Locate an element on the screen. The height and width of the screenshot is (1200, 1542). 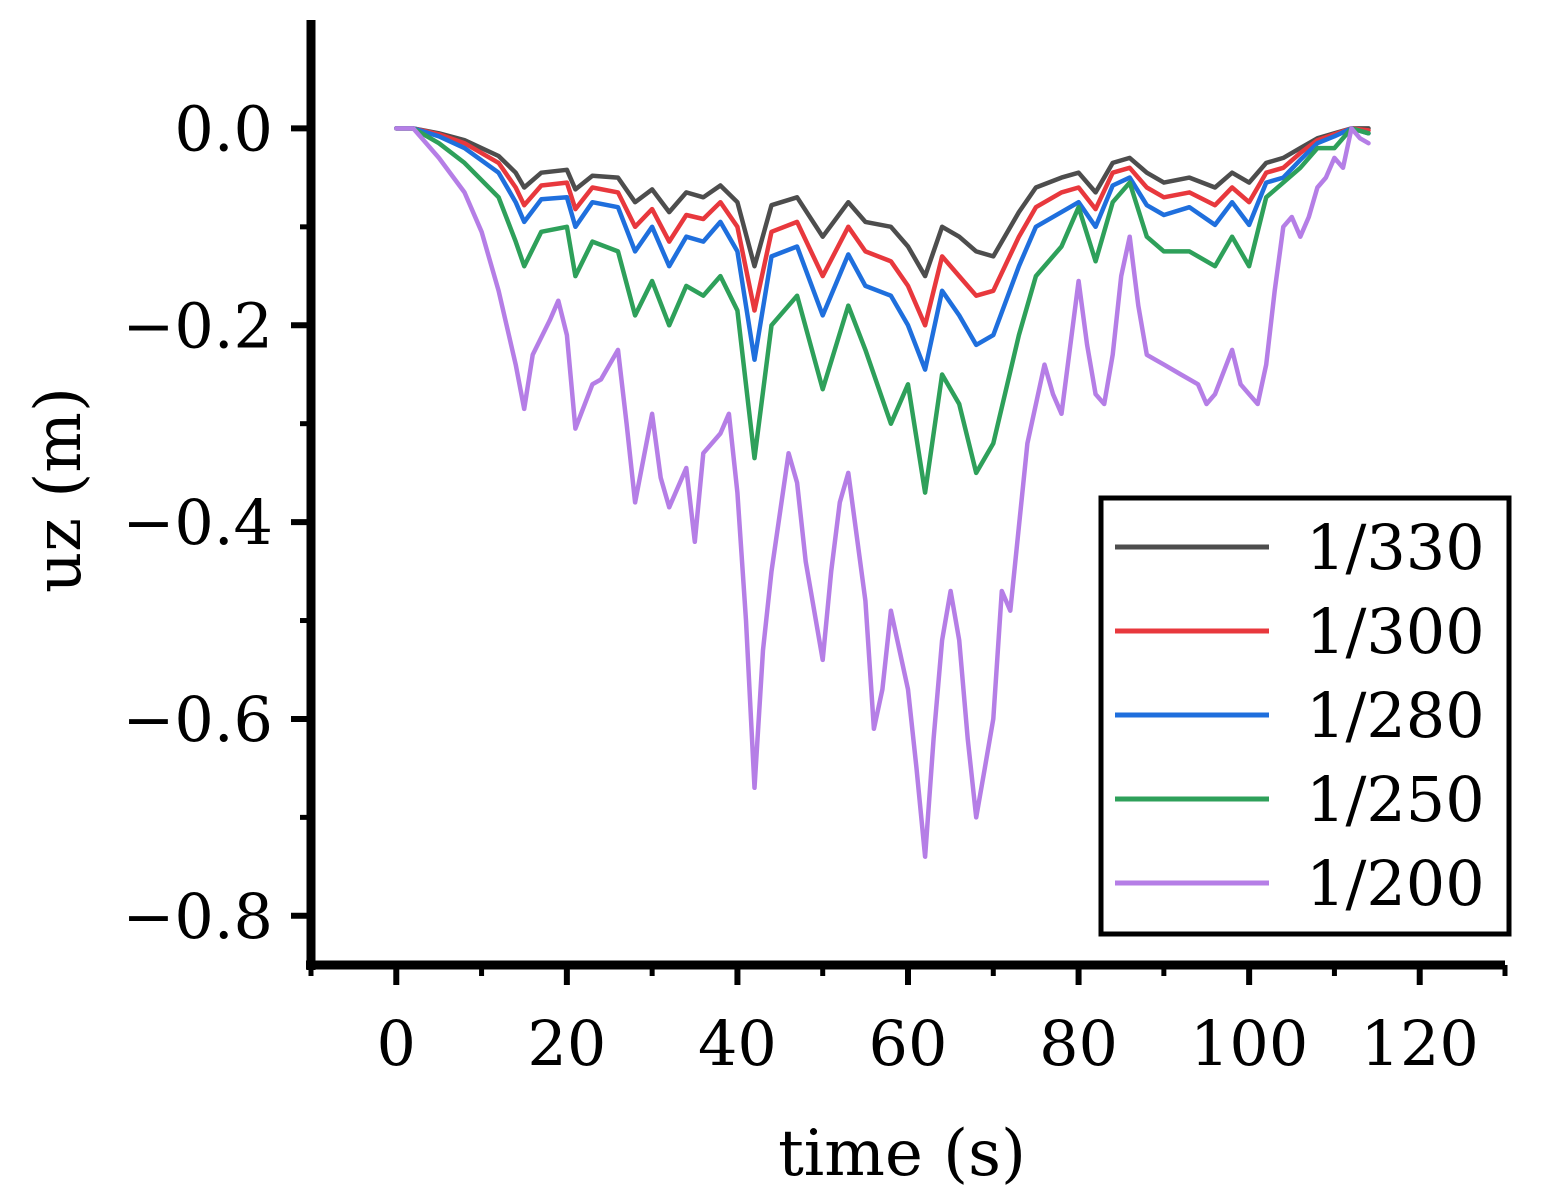
x-tick-label: 0 is located at coordinates (396, 1043).